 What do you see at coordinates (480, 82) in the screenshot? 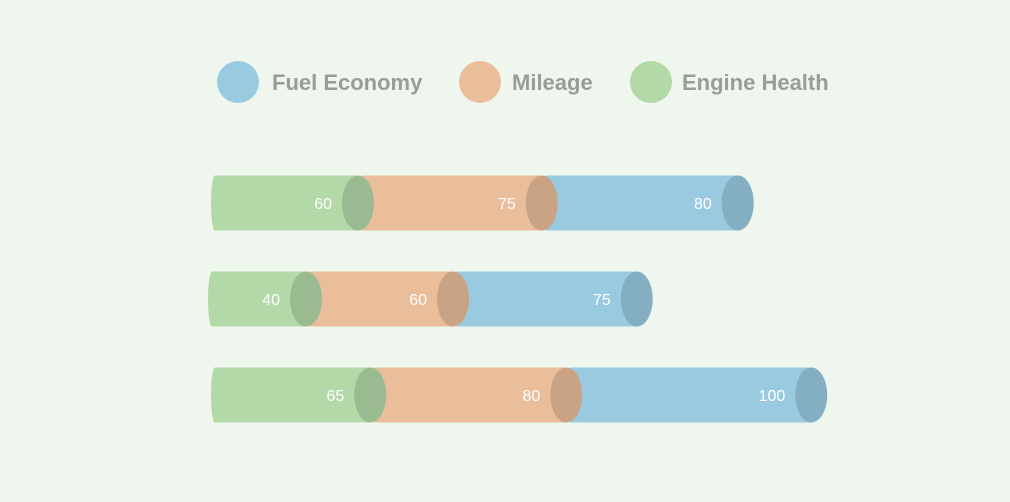
I see `legend-swatch-mileage` at bounding box center [480, 82].